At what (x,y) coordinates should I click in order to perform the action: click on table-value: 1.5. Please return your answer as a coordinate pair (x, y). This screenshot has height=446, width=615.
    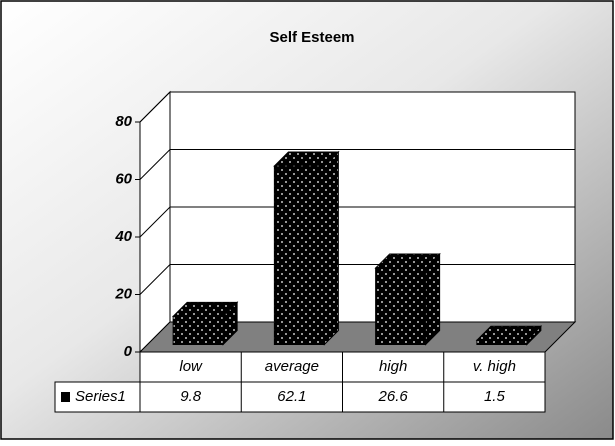
    Looking at the image, I should click on (495, 396).